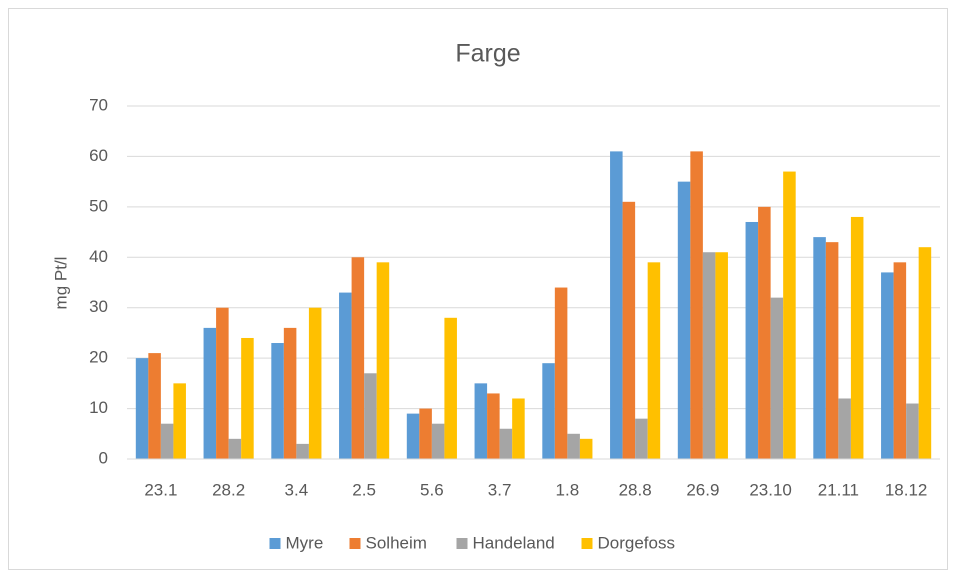  What do you see at coordinates (103, 457) in the screenshot?
I see `y-tick-label: 0` at bounding box center [103, 457].